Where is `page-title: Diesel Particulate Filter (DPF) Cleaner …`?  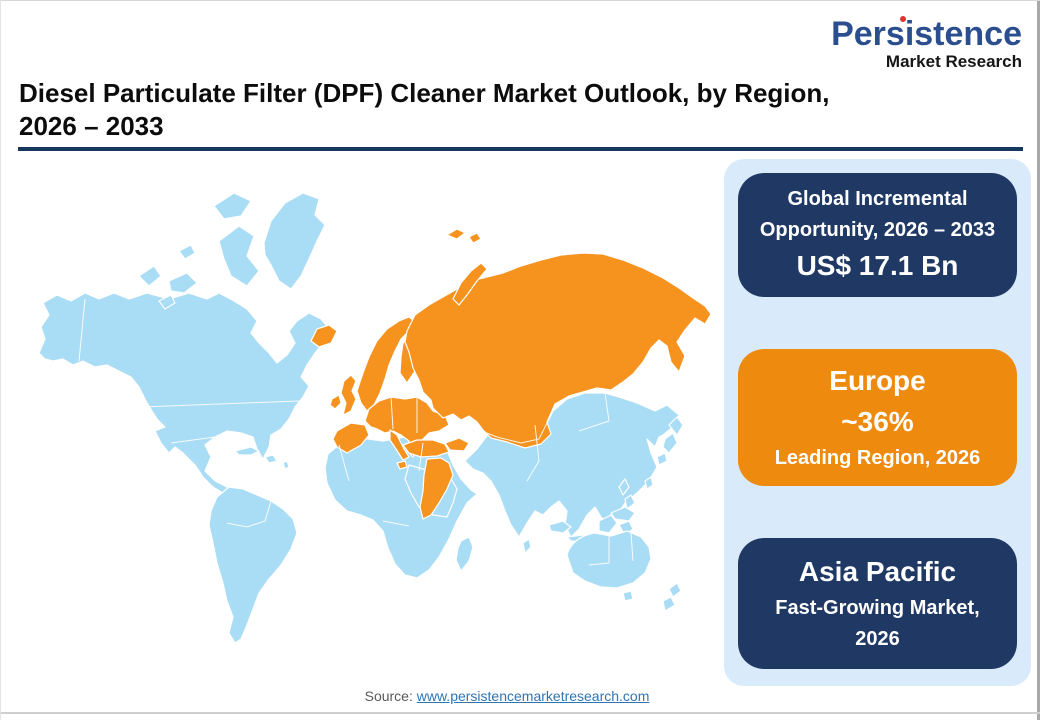
page-title: Diesel Particulate Filter (DPF) Cleaner … is located at coordinates (514, 110).